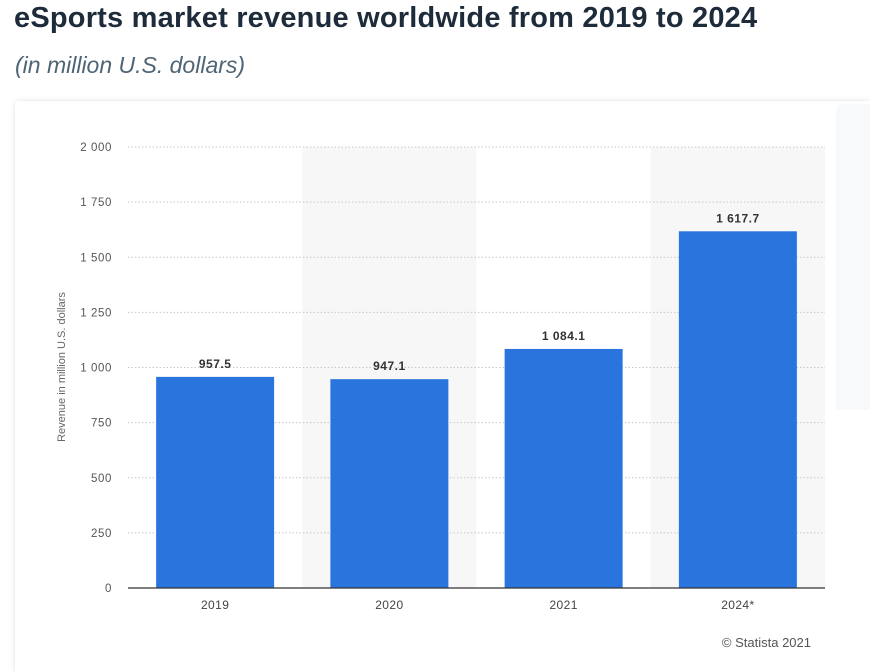 The height and width of the screenshot is (672, 870). Describe the element at coordinates (389, 366) in the screenshot. I see `data-label: 947.1` at that location.